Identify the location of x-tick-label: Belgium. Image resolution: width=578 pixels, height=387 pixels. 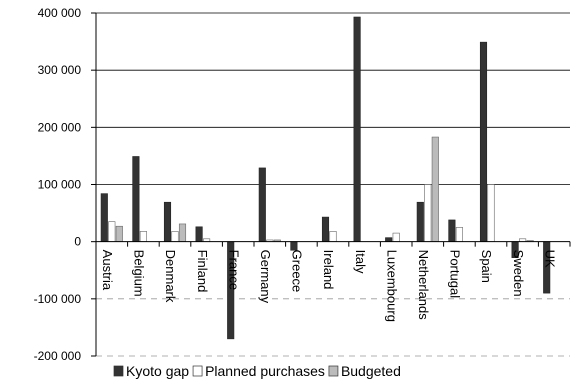
(139, 273).